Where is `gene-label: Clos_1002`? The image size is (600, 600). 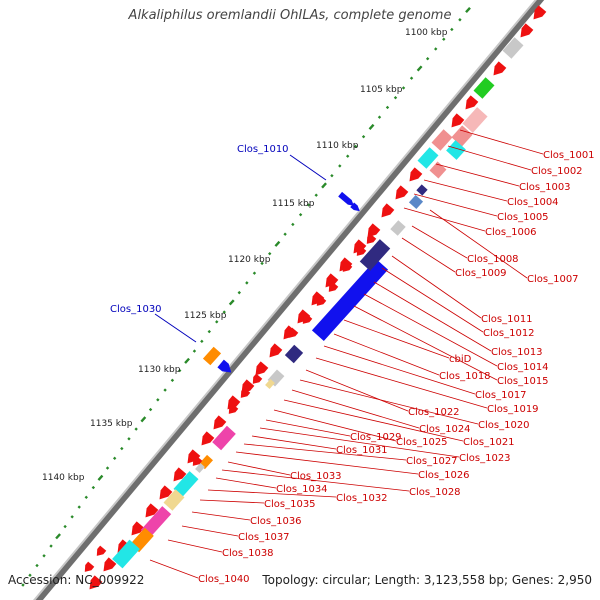 gene-label: Clos_1002 is located at coordinates (557, 171).